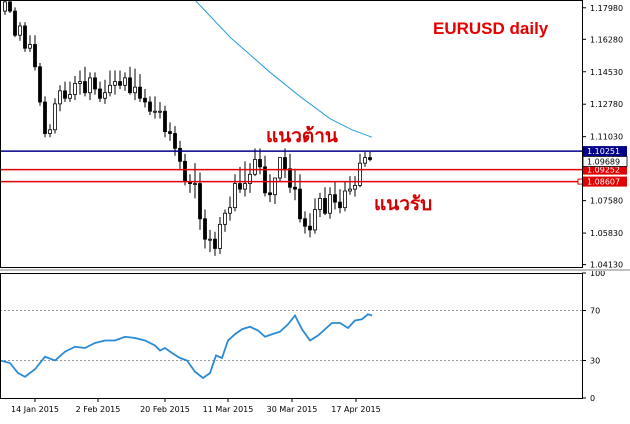 This screenshot has height=424, width=630. What do you see at coordinates (606, 137) in the screenshot?
I see `y-tick-label: 1.11030` at bounding box center [606, 137].